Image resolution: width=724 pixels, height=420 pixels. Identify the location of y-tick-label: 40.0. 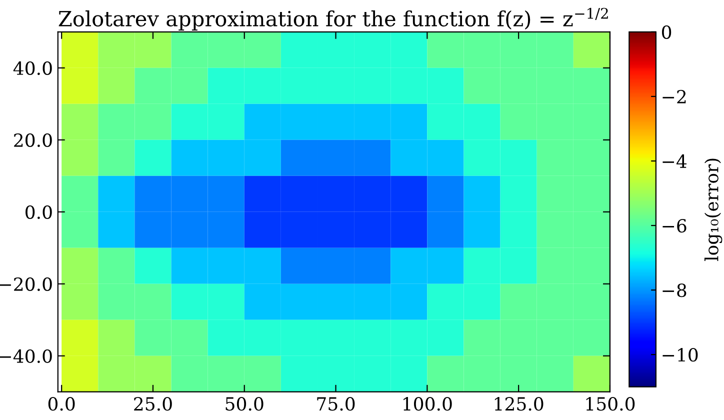
(32, 68).